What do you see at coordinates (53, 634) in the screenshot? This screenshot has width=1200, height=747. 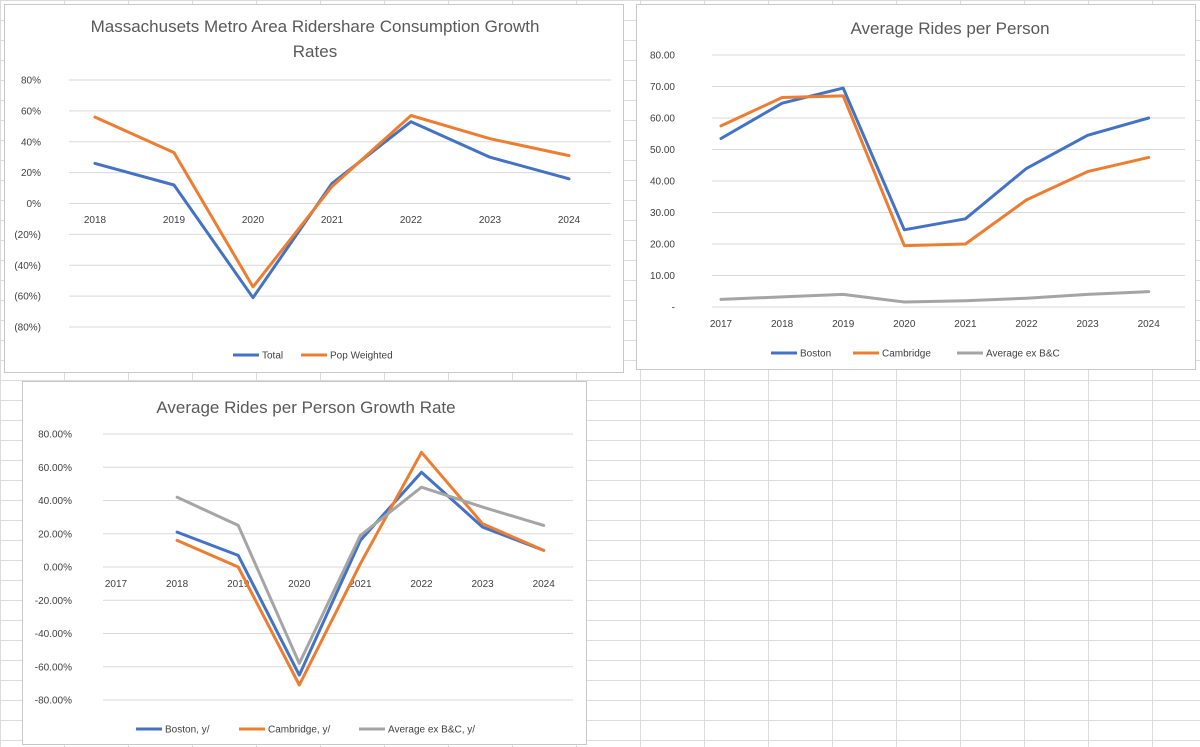 I see `y-tick-label: -40.00%` at bounding box center [53, 634].